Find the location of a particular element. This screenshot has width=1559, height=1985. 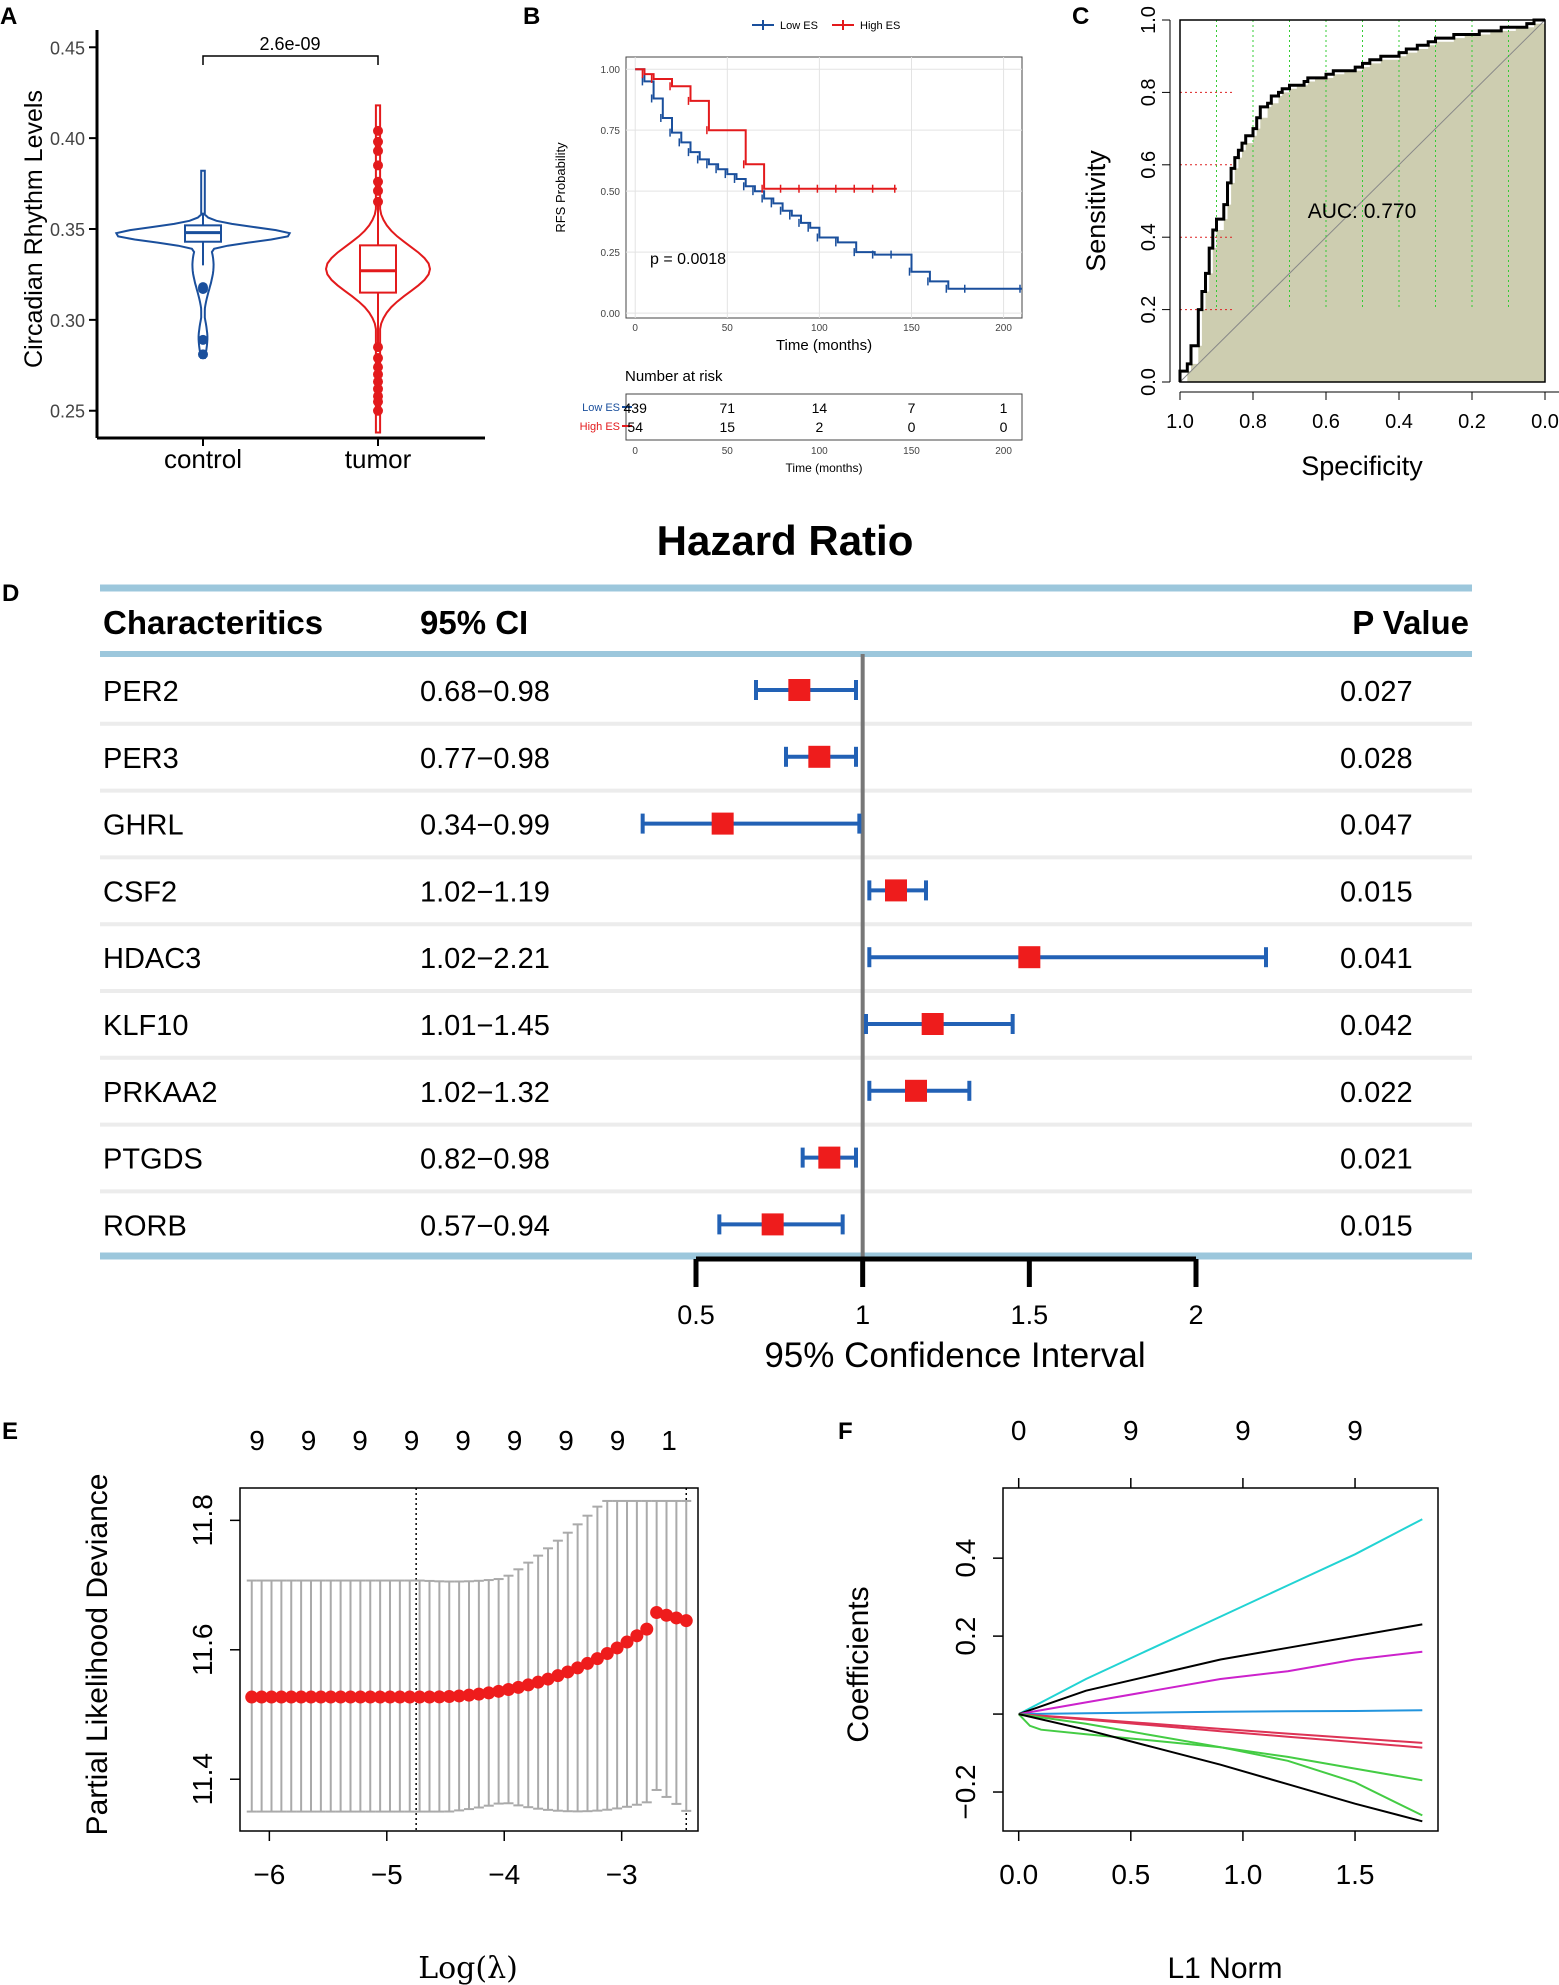

x-tick-label: tumor is located at coordinates (378, 459).